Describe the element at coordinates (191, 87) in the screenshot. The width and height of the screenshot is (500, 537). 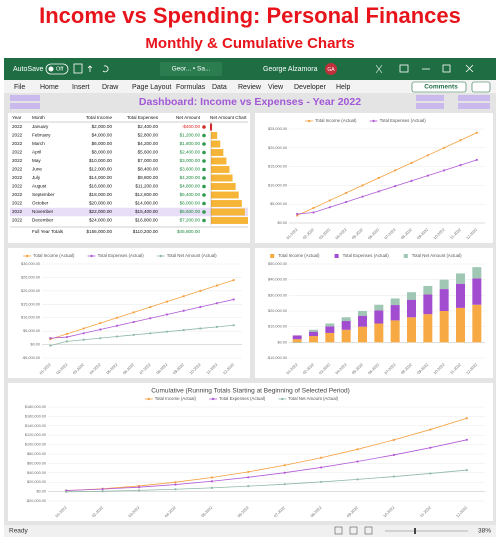
I see `menu-item: Formulas` at that location.